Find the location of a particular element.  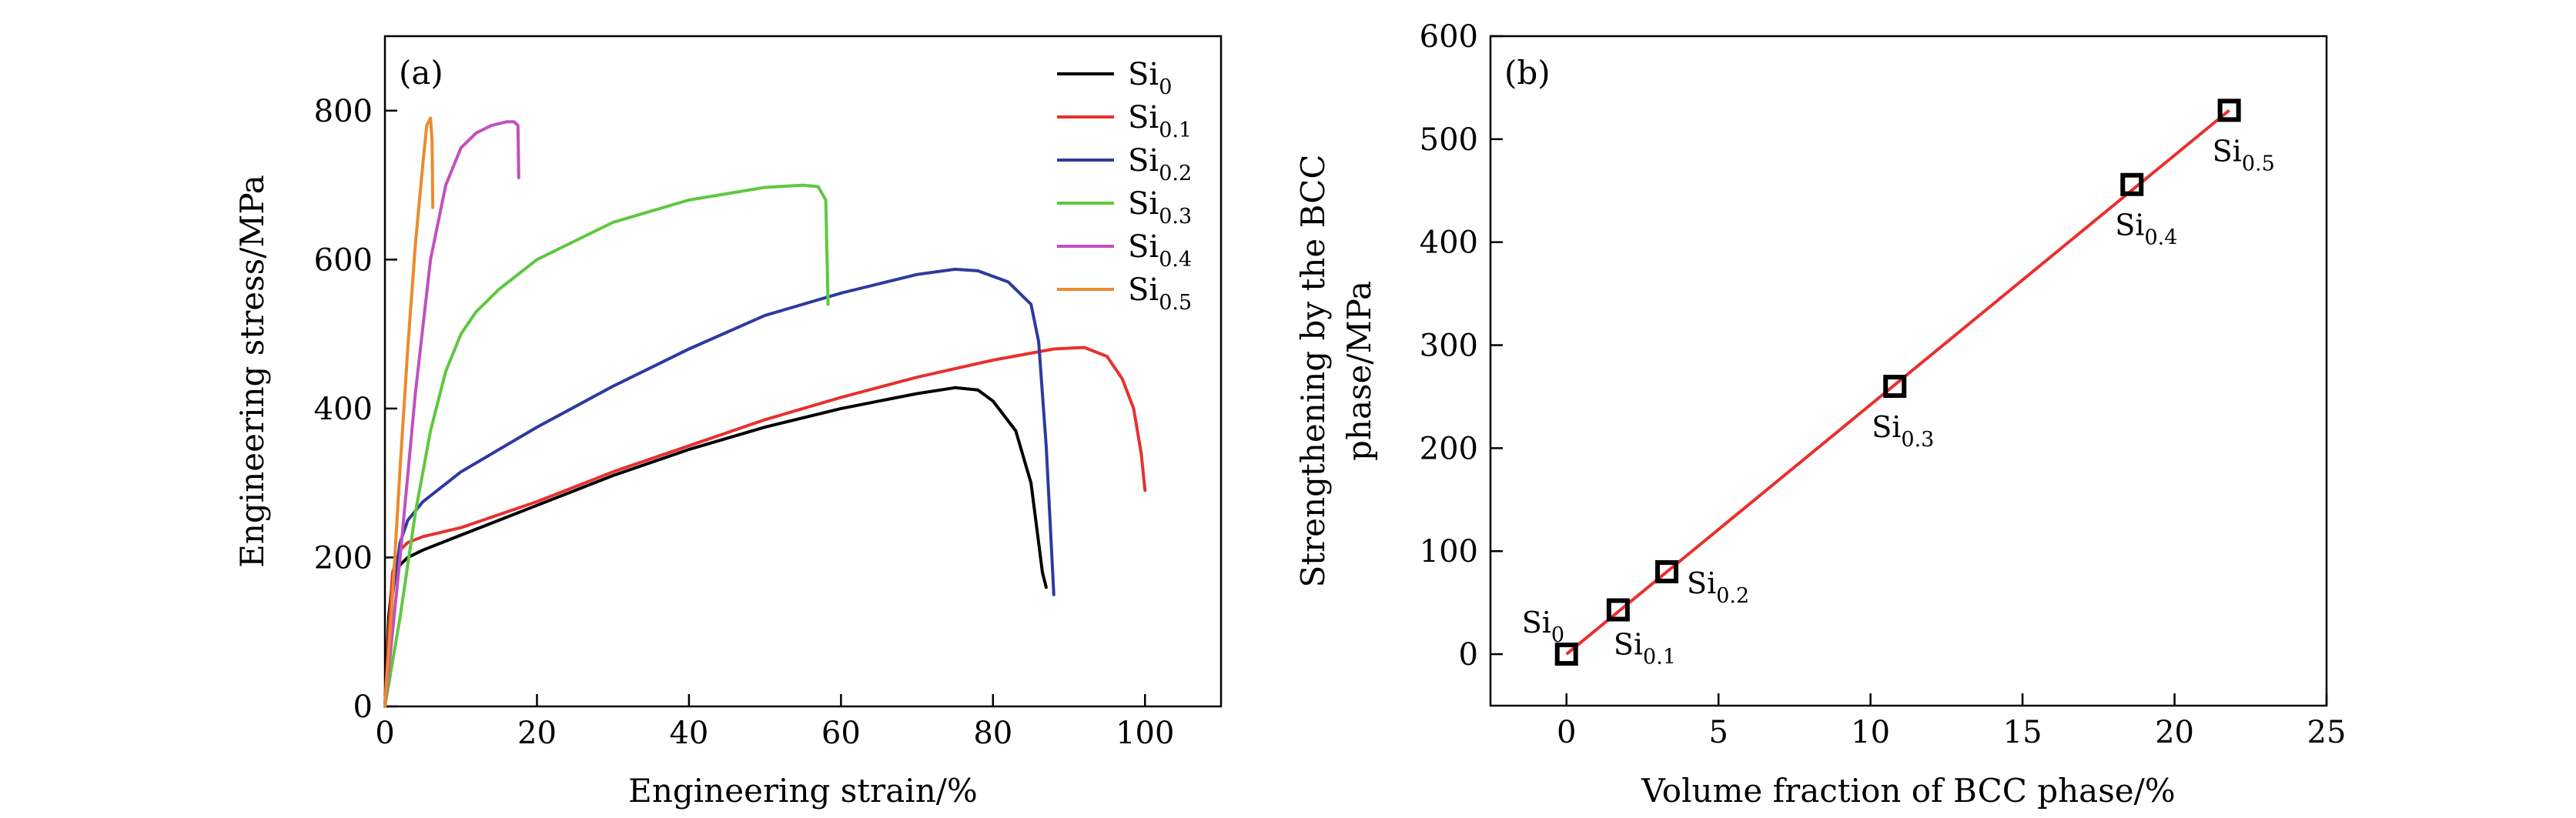

point-label-si03: Si0.3 is located at coordinates (1903, 431).